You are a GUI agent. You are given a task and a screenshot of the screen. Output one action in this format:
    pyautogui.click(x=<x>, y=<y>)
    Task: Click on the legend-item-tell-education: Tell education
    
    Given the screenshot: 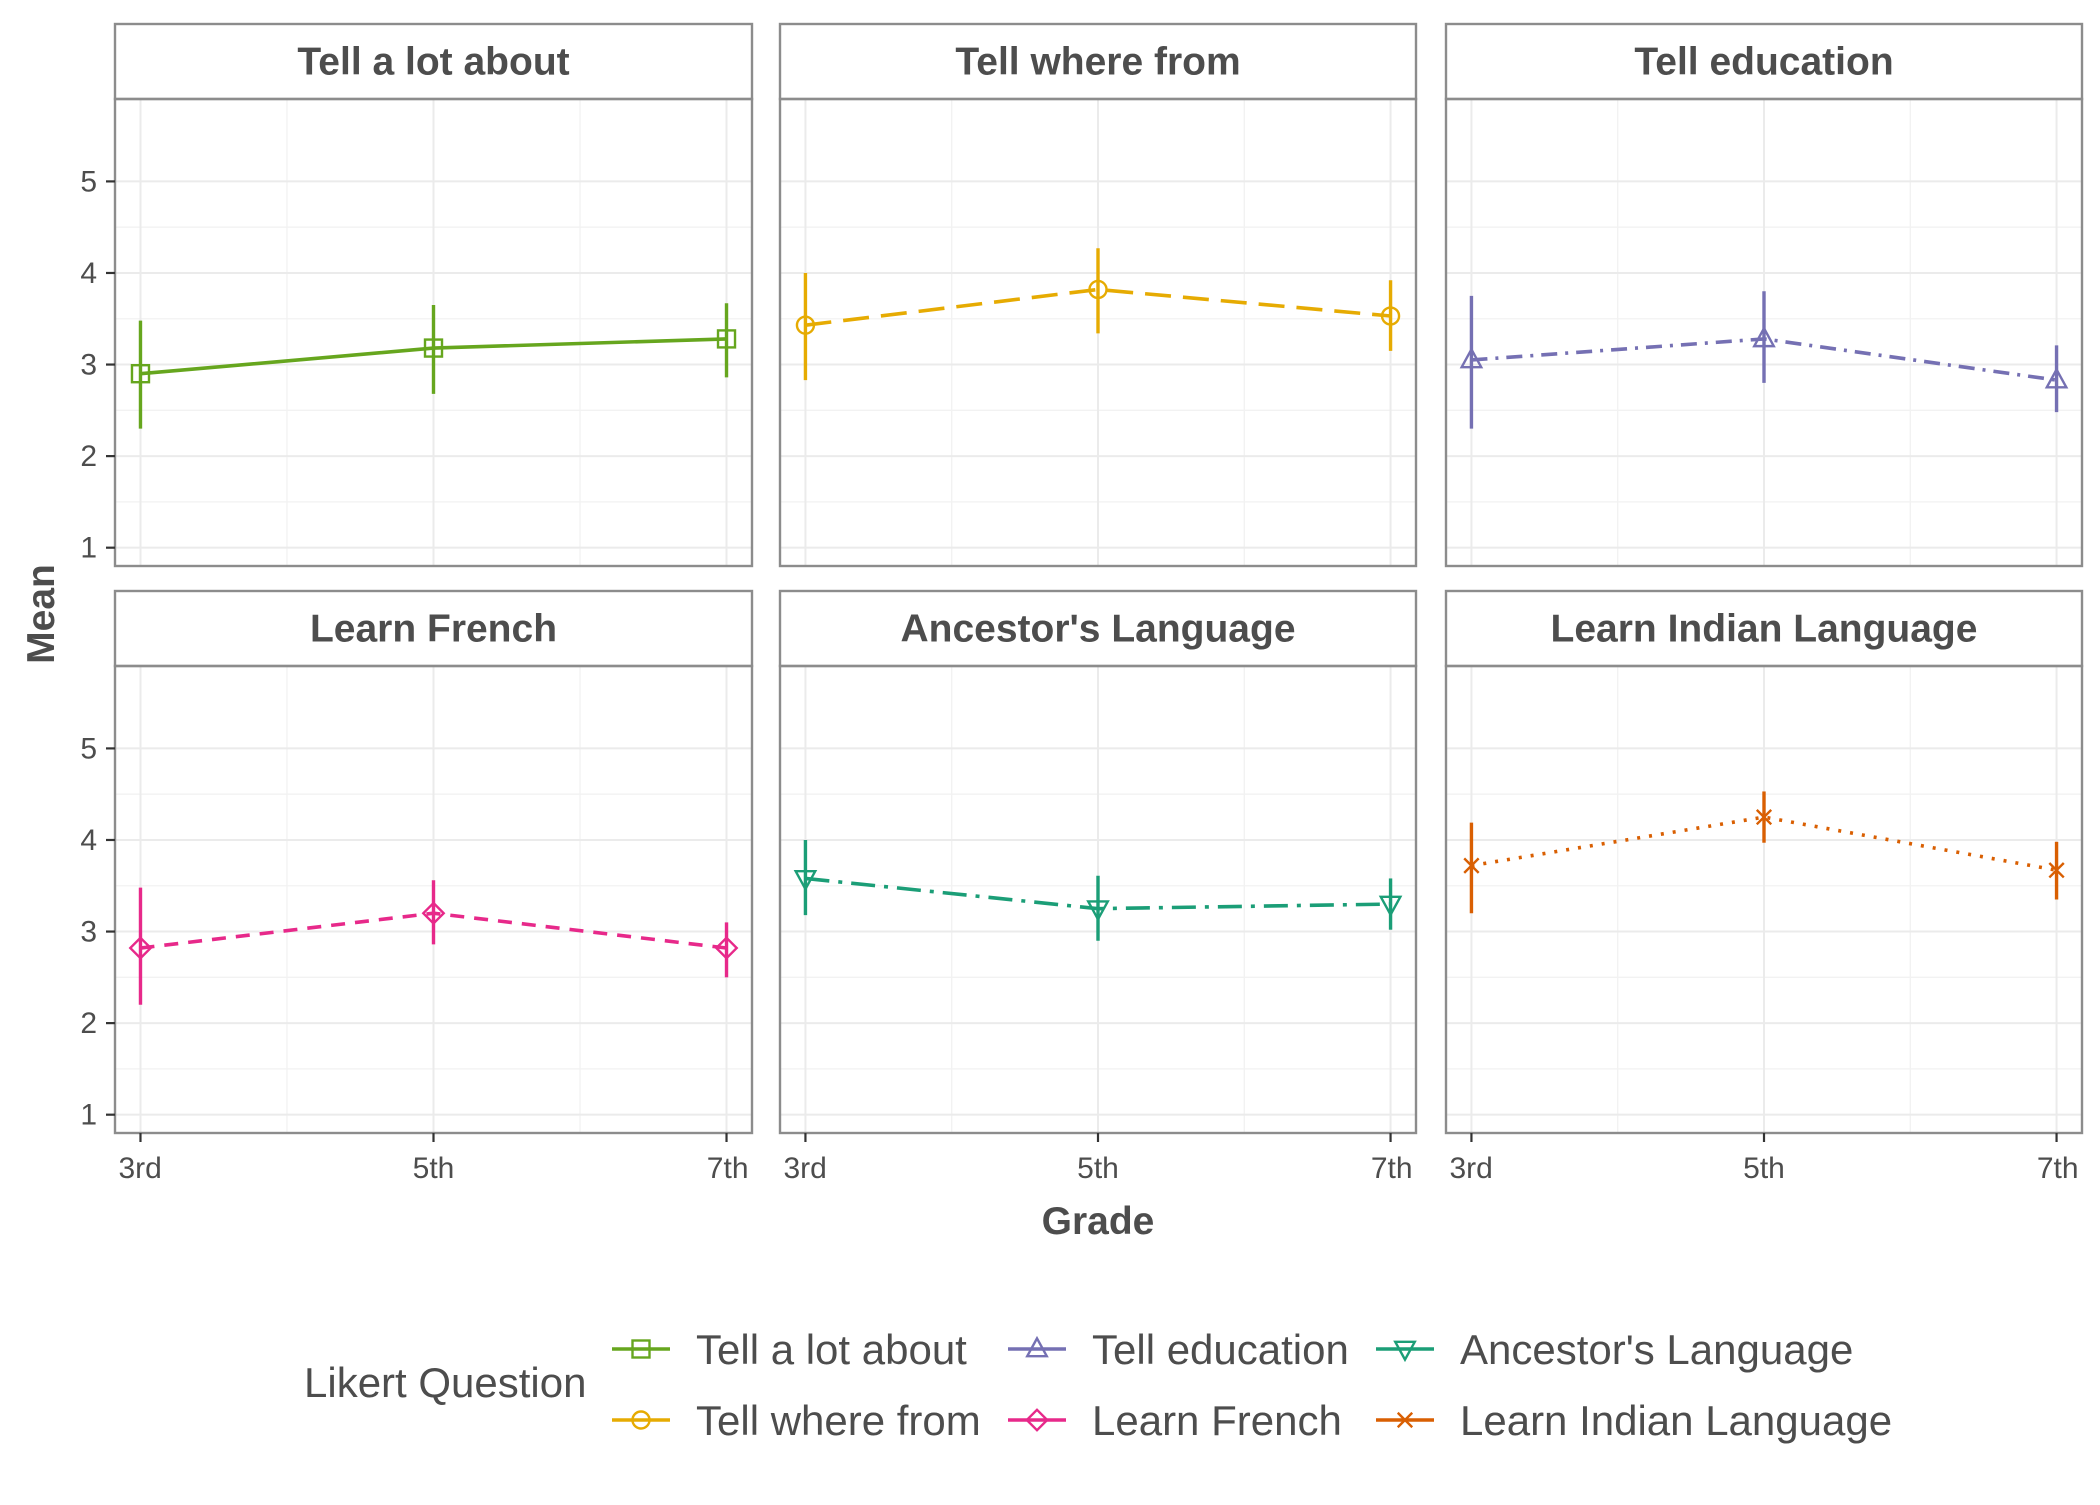 What is the action you would take?
    pyautogui.click(x=1178, y=1349)
    